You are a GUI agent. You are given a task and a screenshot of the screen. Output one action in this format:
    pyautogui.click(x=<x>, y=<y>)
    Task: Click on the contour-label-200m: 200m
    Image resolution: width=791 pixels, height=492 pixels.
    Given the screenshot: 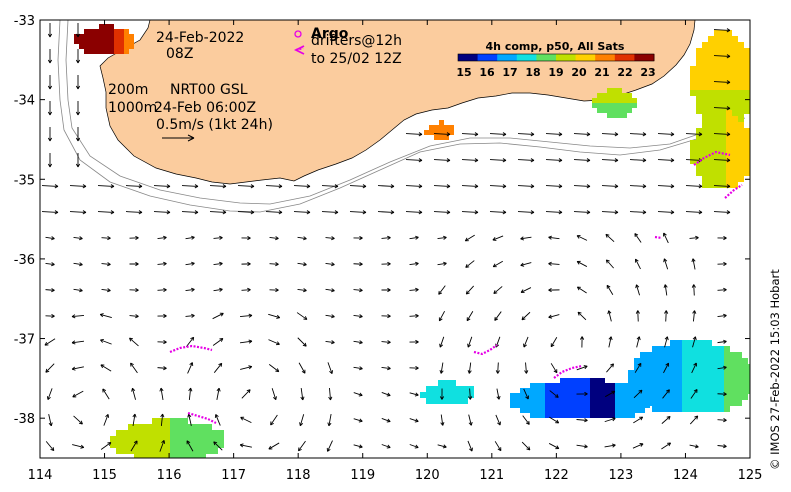 What is the action you would take?
    pyautogui.click(x=128, y=90)
    